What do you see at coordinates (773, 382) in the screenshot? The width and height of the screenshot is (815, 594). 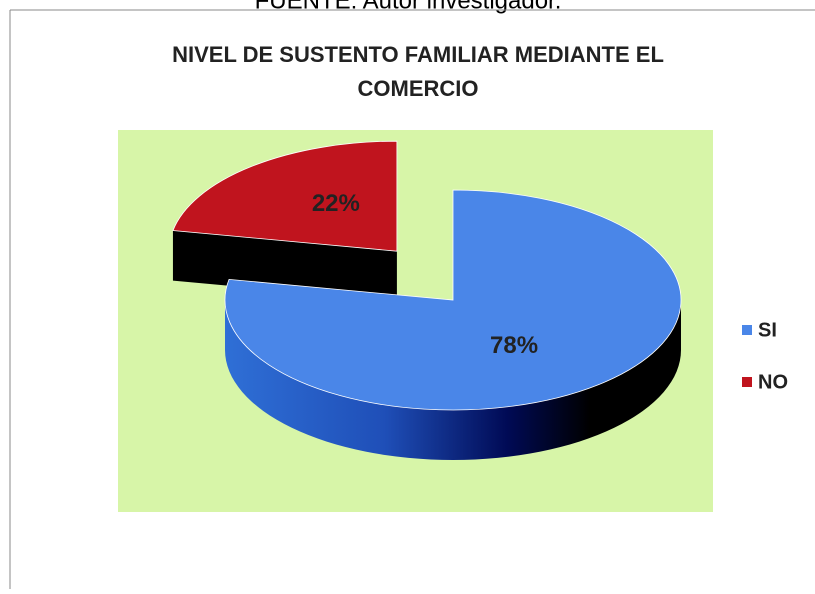 I see `legend-label: NO` at bounding box center [773, 382].